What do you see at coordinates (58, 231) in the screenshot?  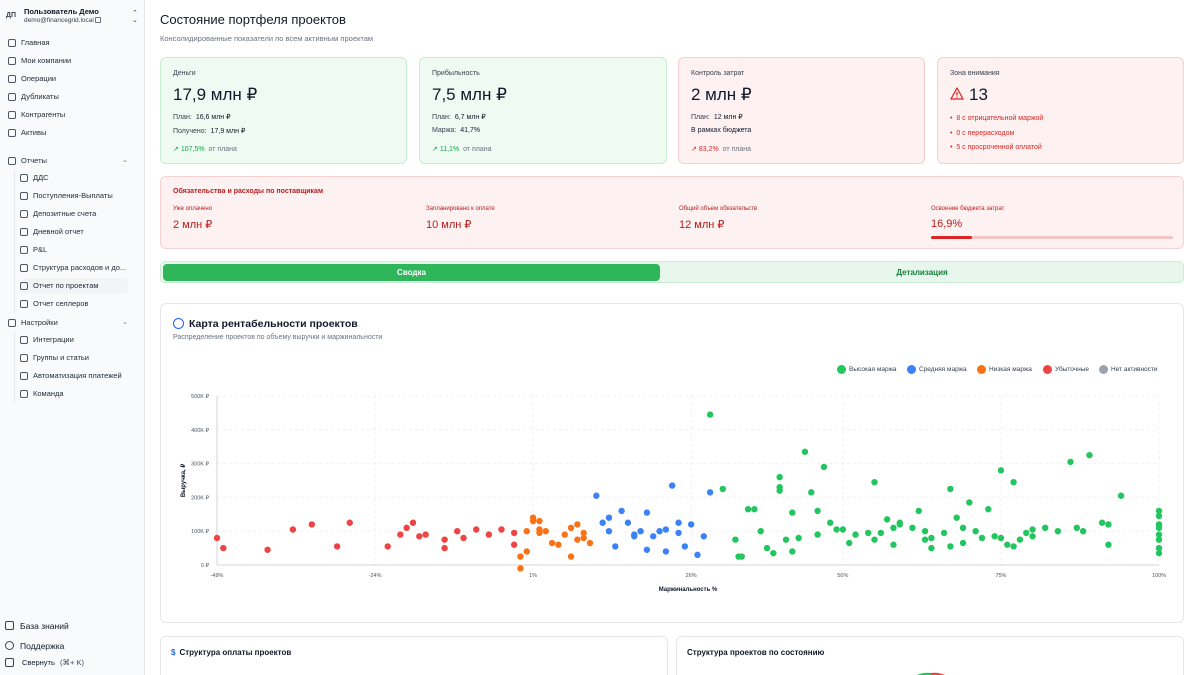 I see `sidebar-item-label: Дневной отчет` at bounding box center [58, 231].